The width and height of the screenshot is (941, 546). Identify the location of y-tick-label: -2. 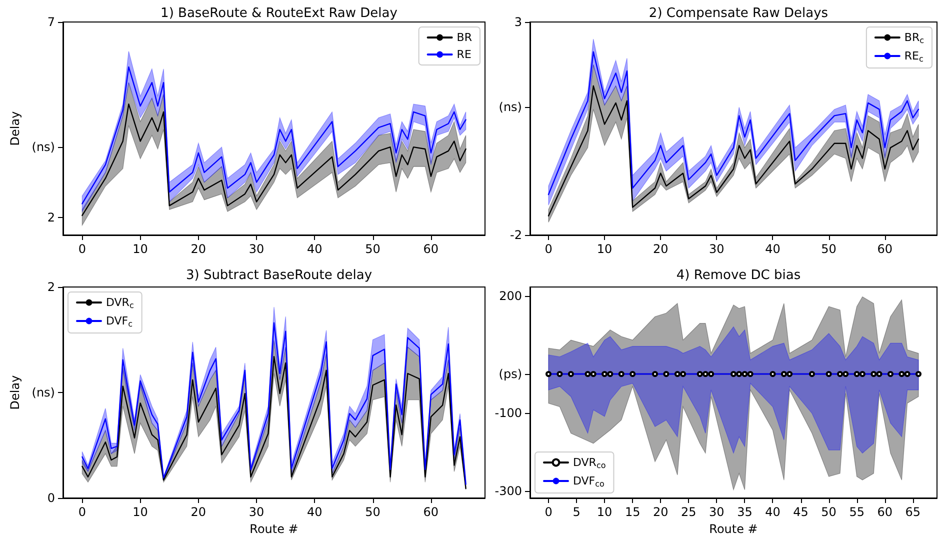
(516, 235).